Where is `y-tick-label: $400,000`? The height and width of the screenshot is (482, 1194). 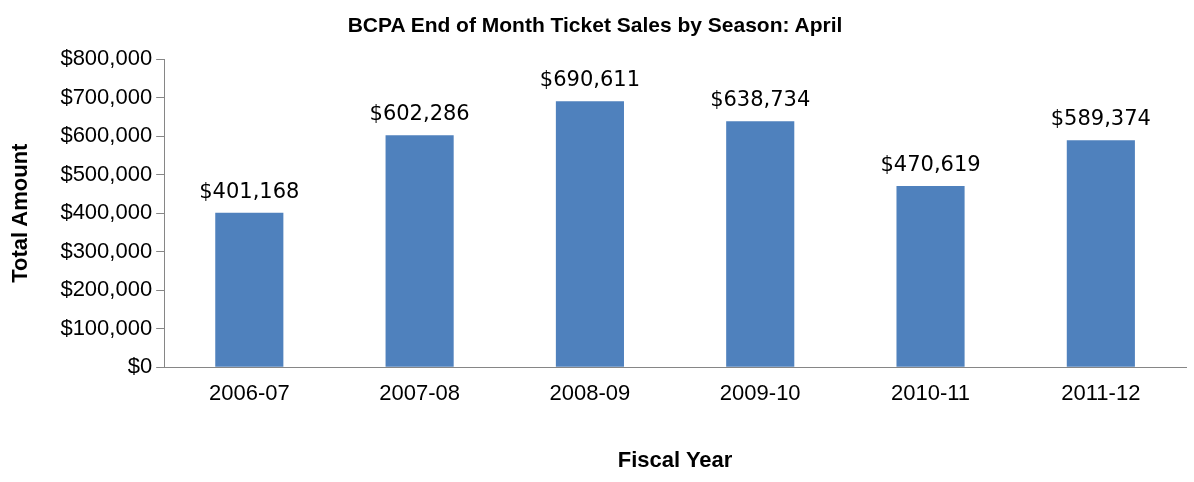 y-tick-label: $400,000 is located at coordinates (106, 212).